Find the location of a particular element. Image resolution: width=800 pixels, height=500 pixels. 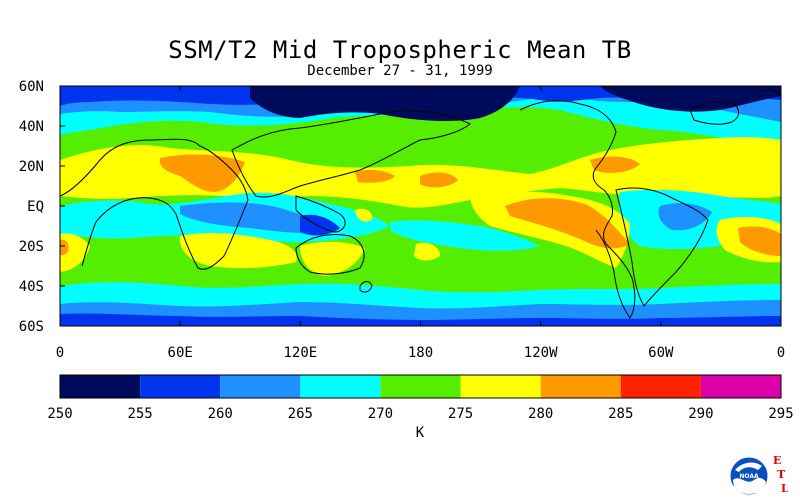

band-280-285-carib is located at coordinates (615, 164).